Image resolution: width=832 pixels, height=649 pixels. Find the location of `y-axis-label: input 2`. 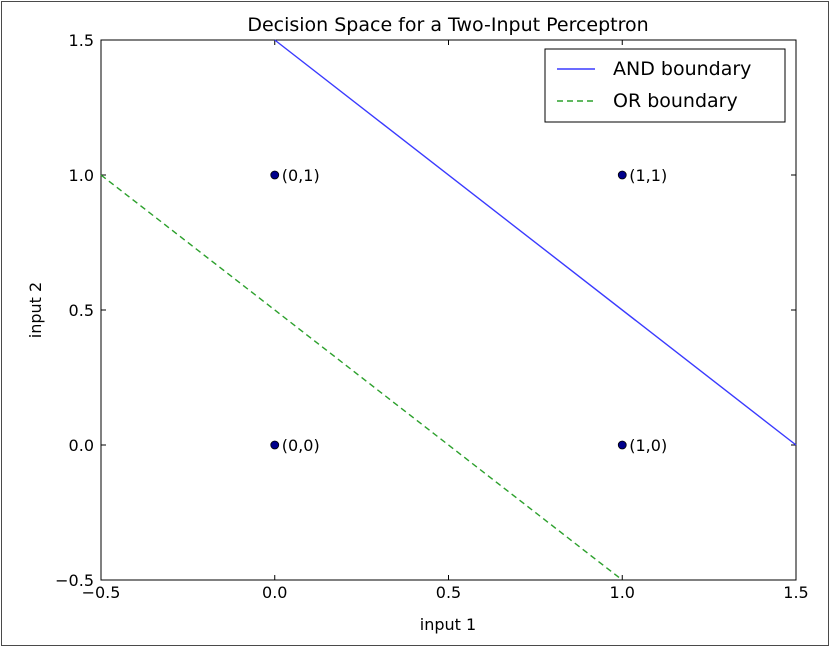

y-axis-label: input 2 is located at coordinates (35, 310).